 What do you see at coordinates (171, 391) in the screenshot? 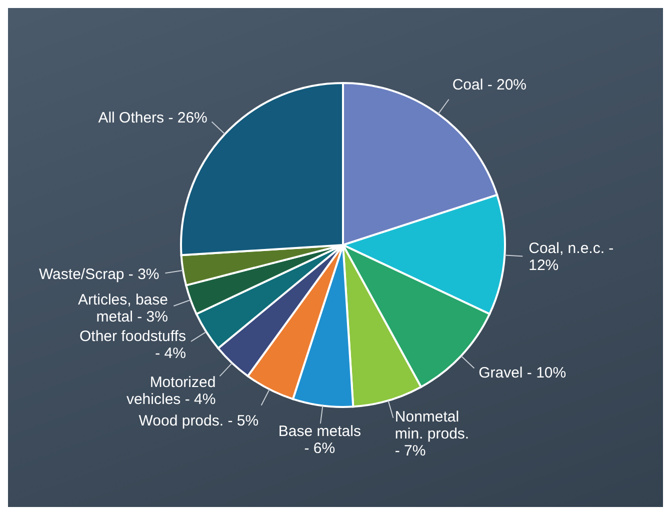
I see `slice-label: Motorized vehicles - 4%` at bounding box center [171, 391].